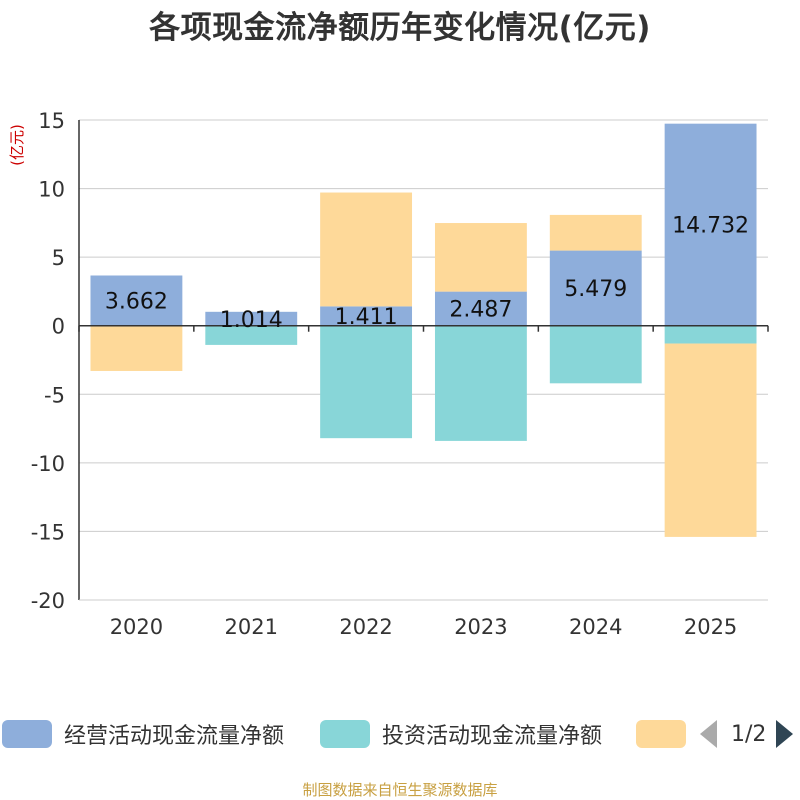 The image size is (800, 800). I want to click on y-tick-label: -15, so click(48, 532).